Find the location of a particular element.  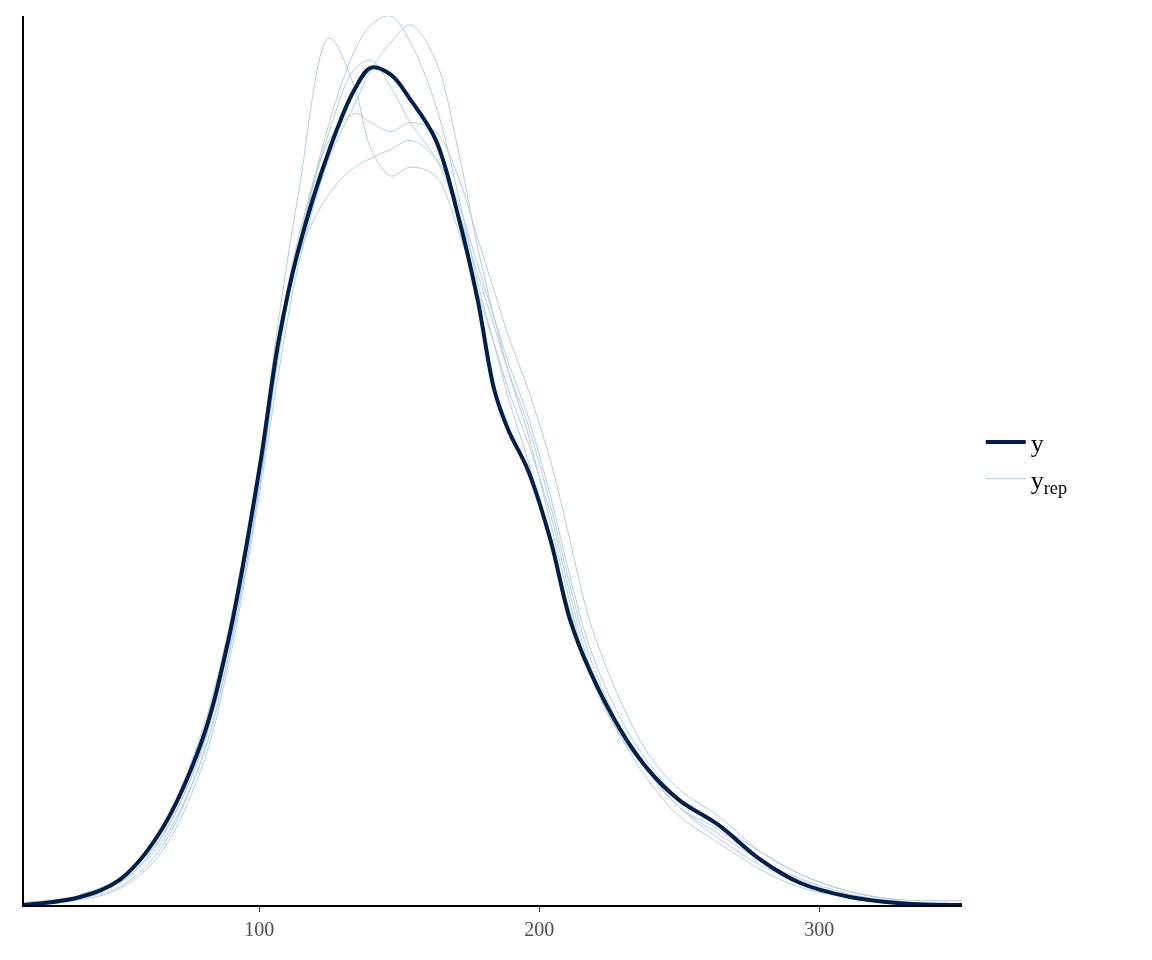

legend-label: y$_{rep}$ is located at coordinates (1048, 482).